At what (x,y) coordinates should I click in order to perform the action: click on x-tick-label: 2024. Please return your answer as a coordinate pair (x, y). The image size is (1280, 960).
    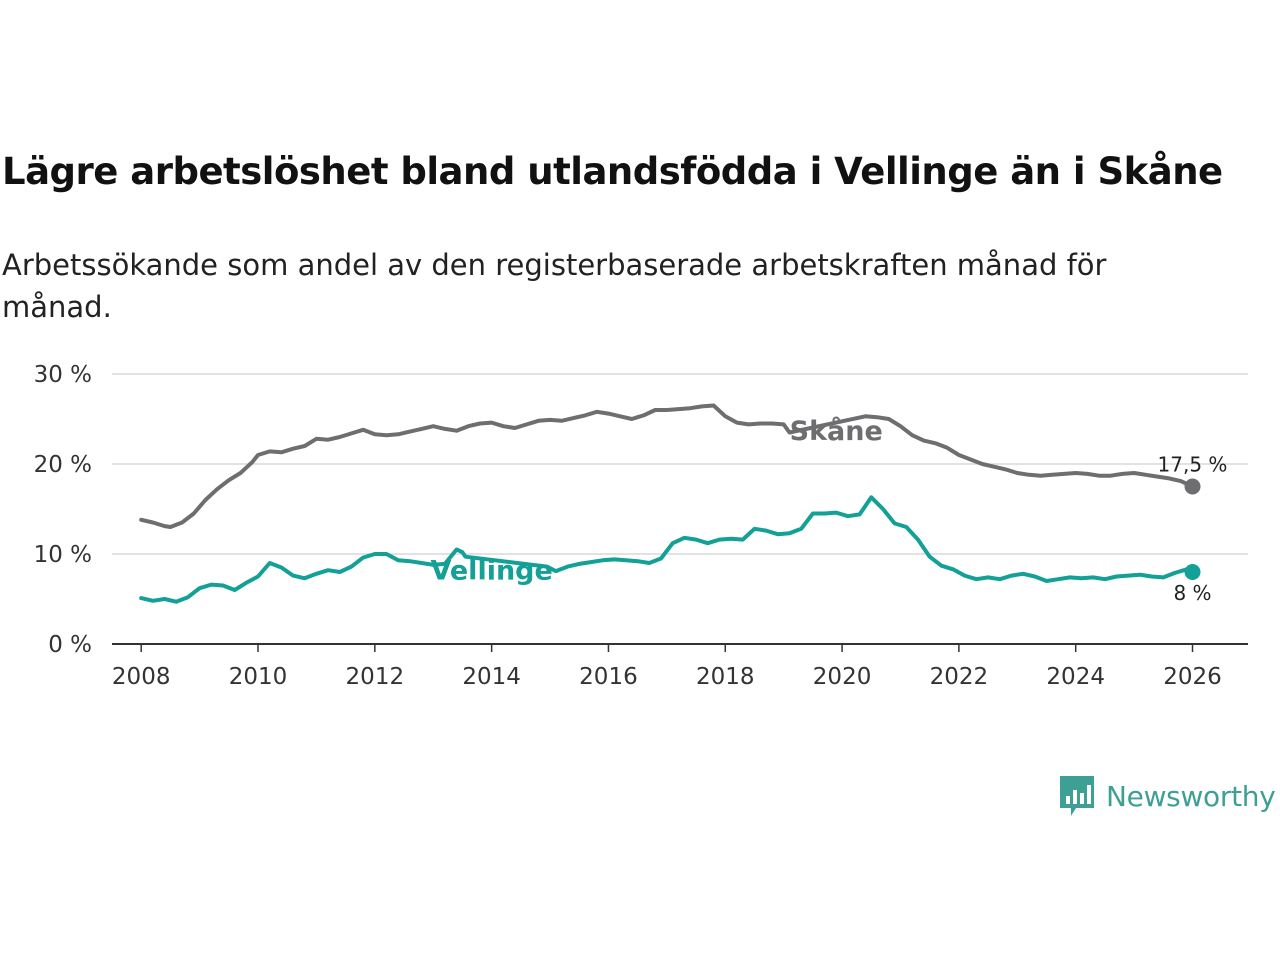
    Looking at the image, I should click on (1075, 677).